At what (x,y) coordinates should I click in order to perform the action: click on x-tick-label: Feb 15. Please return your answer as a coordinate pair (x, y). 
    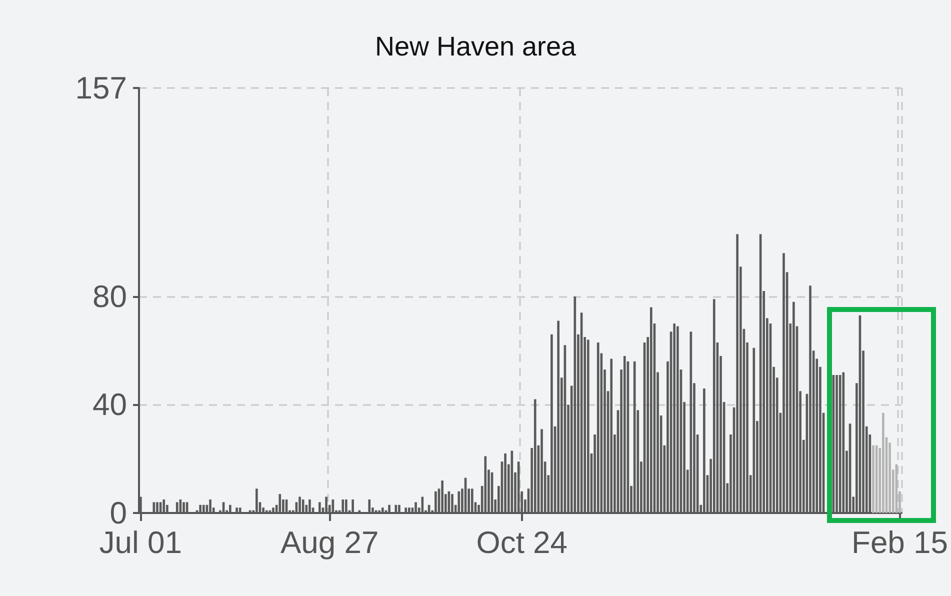
    Looking at the image, I should click on (899, 542).